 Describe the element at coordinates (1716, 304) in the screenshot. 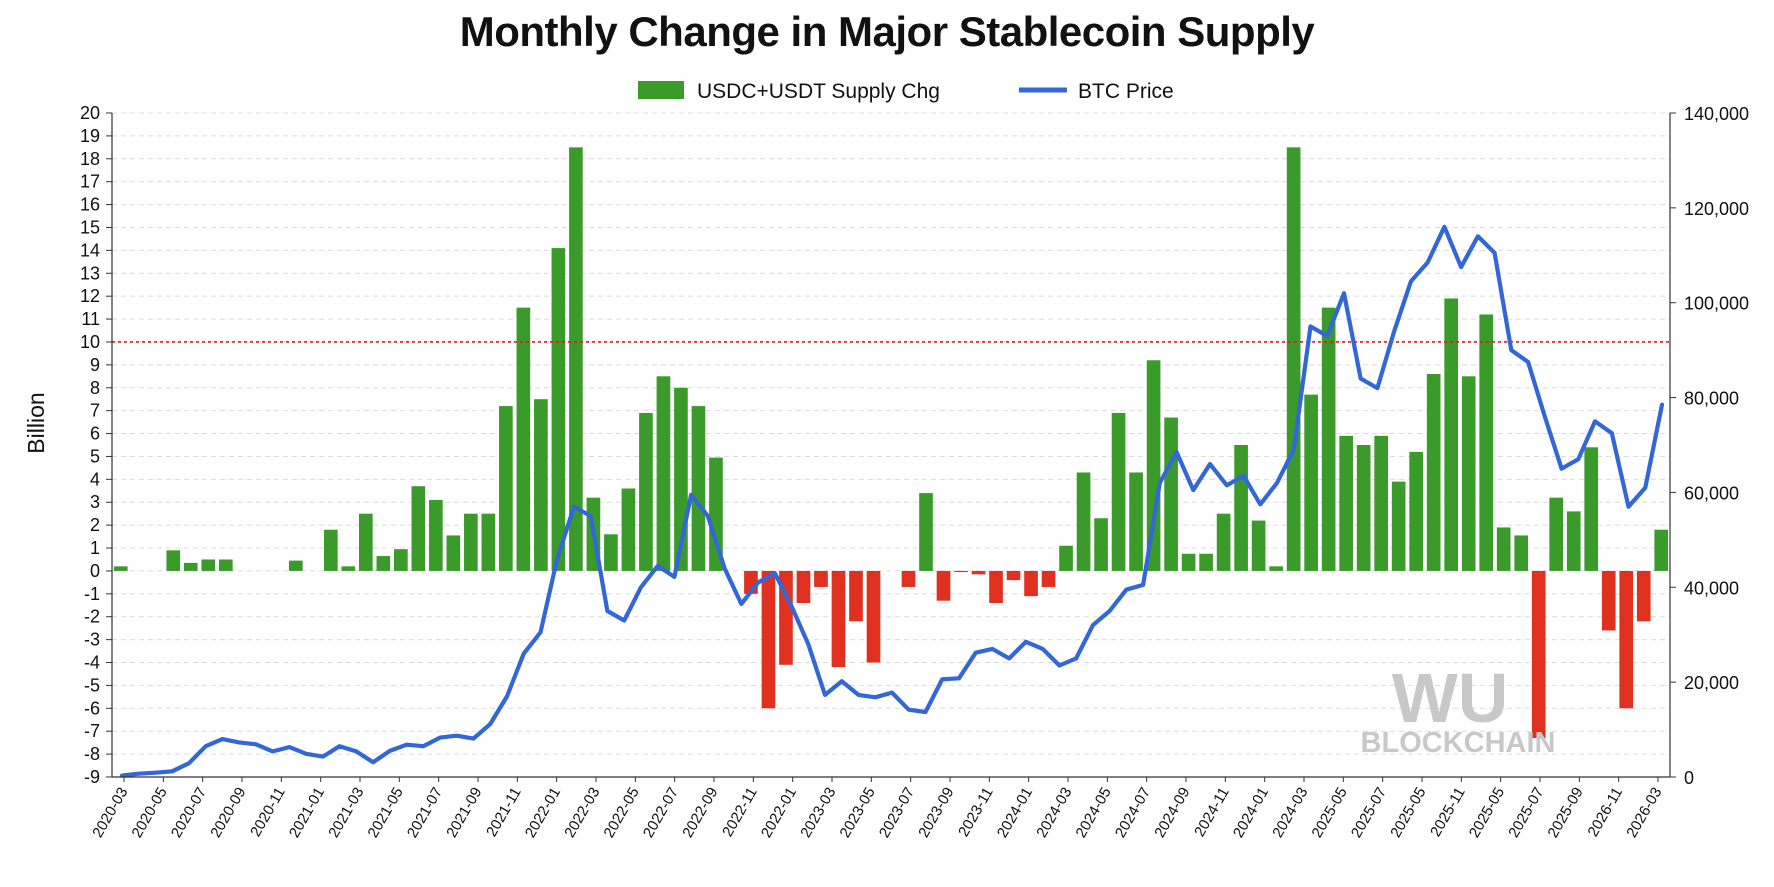

I see `y2-tick-label: 100,000` at that location.